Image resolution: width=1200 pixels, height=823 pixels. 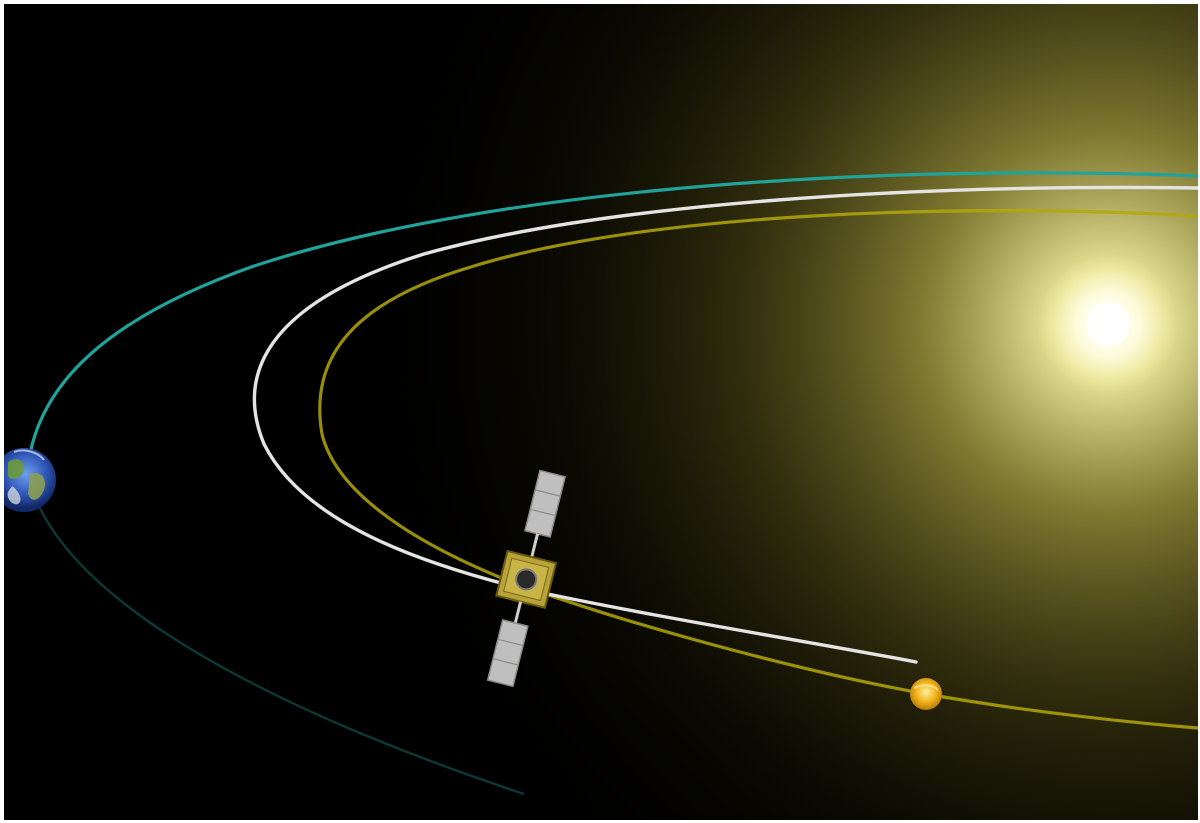 What do you see at coordinates (926, 694) in the screenshot?
I see `venus-icon` at bounding box center [926, 694].